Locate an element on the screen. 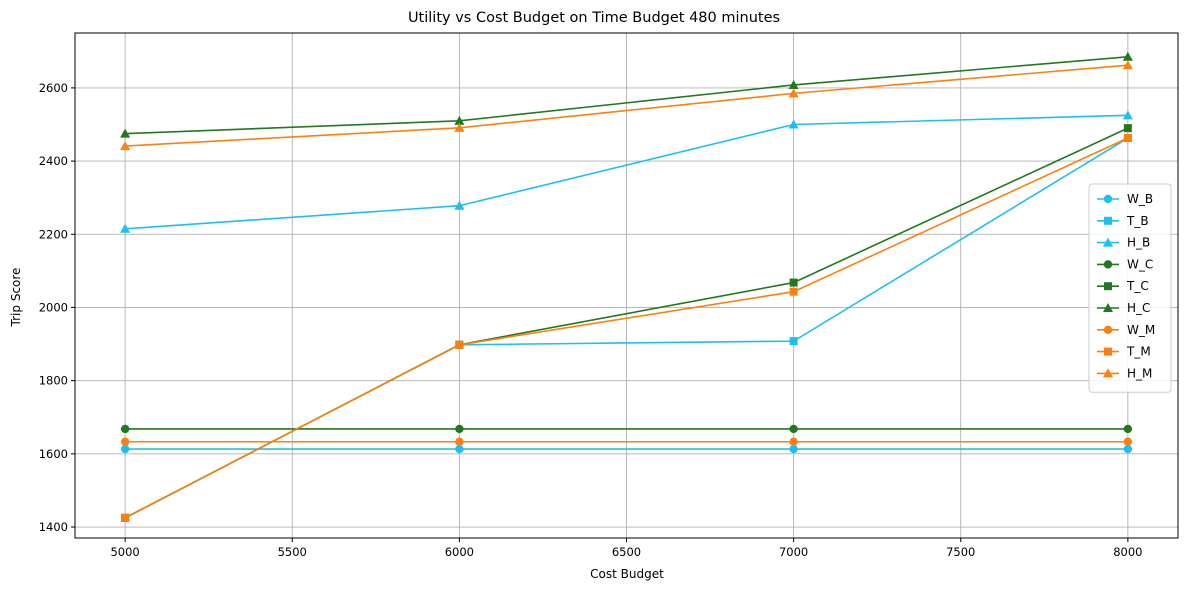 The image size is (1189, 590). legend-label: W_M is located at coordinates (1141, 330).